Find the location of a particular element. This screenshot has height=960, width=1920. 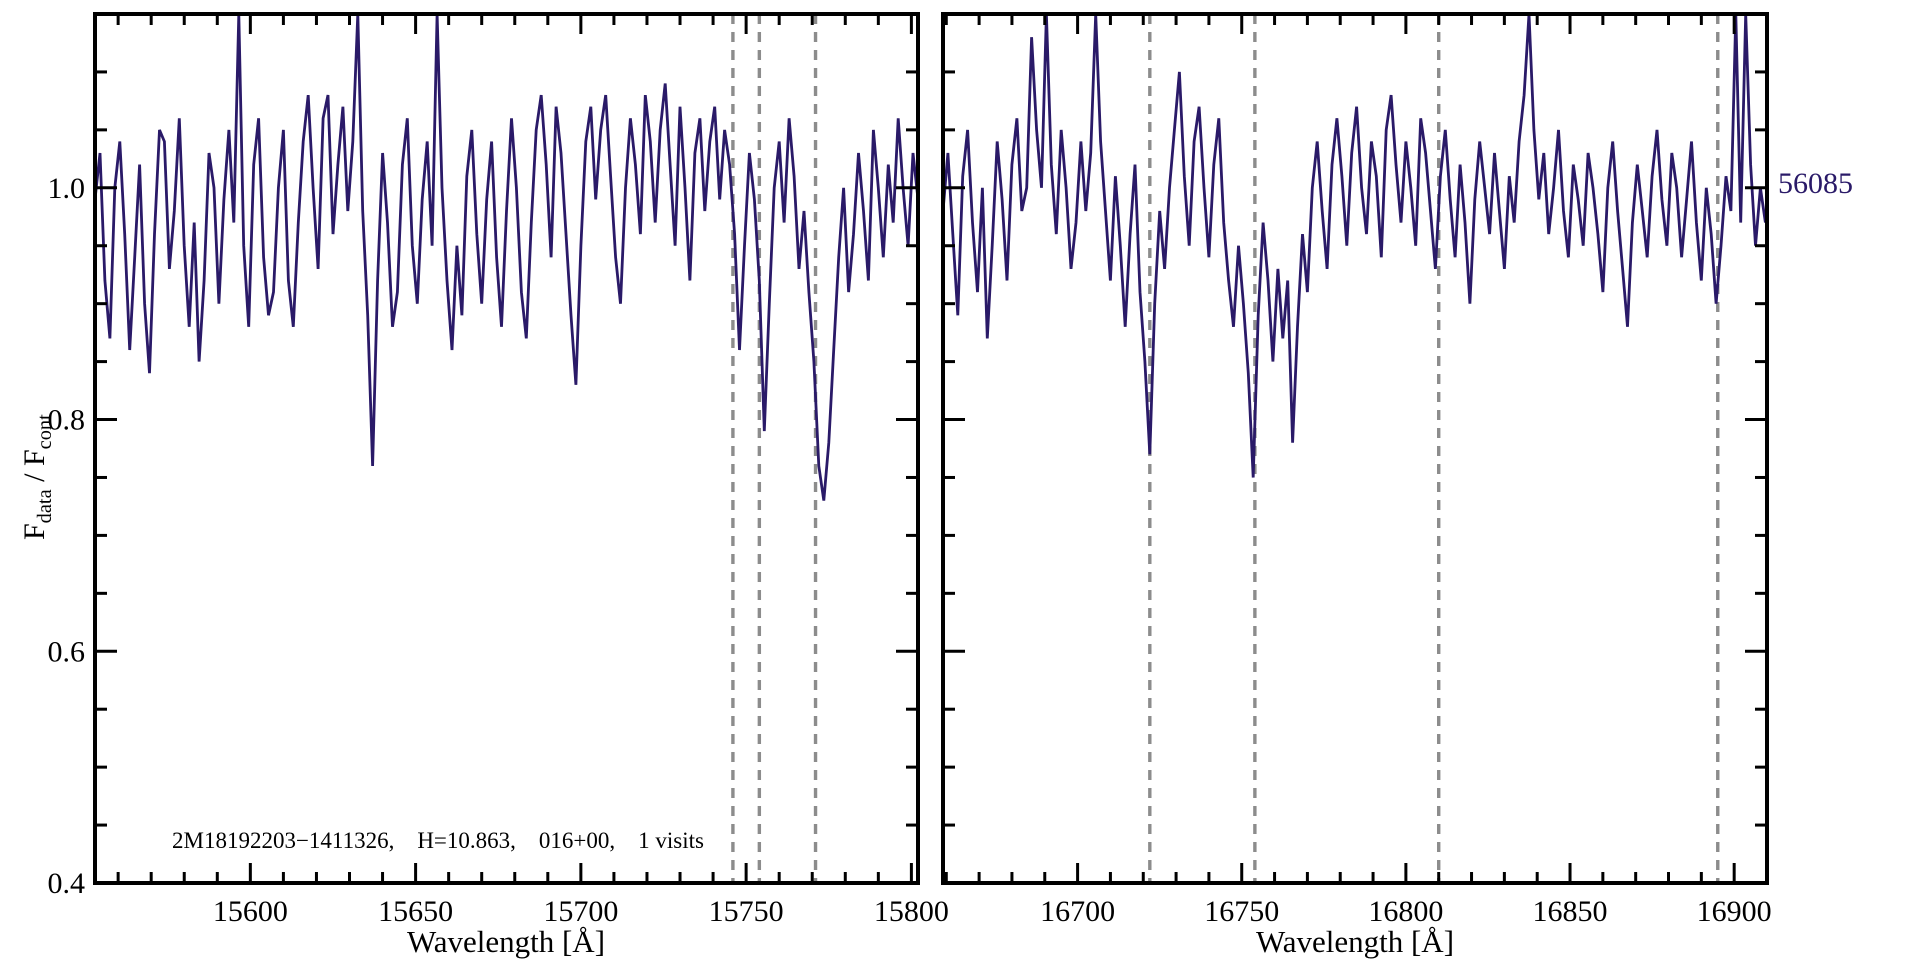

x-tick-label-15700: 15700 is located at coordinates (580, 911).